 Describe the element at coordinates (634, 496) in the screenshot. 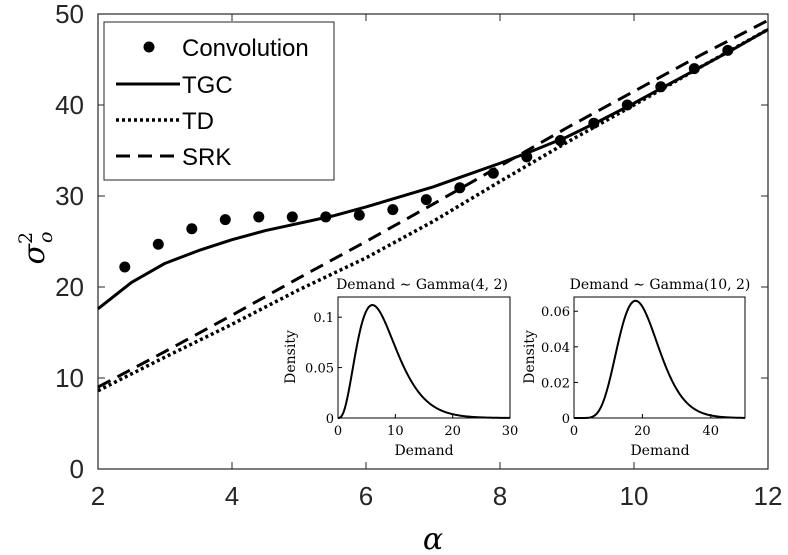

I see `x-tick-label: 10` at that location.